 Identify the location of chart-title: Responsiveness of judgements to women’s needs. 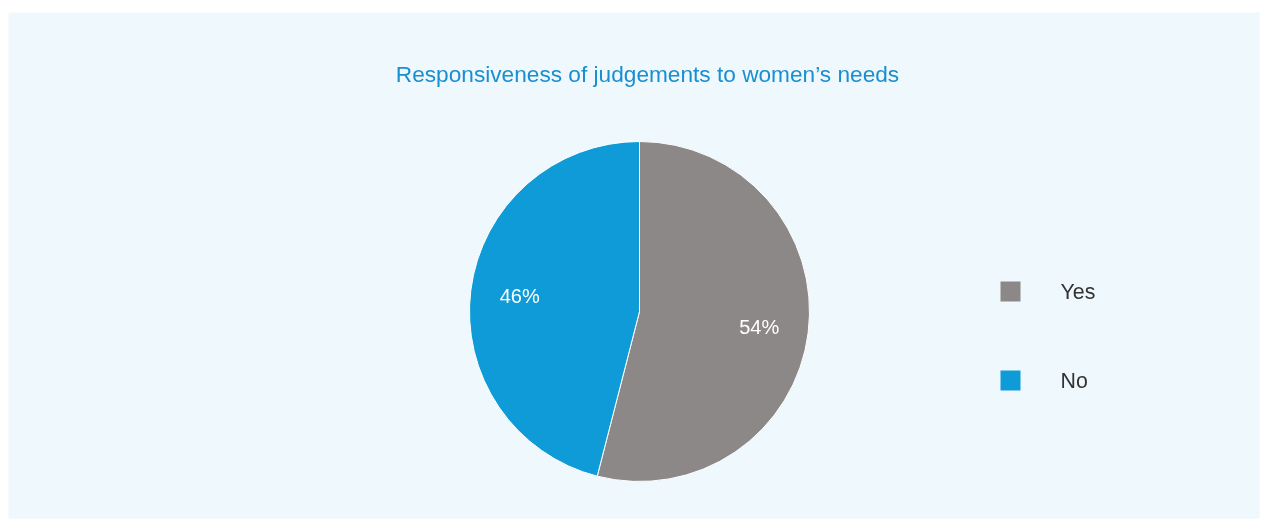
(647, 73).